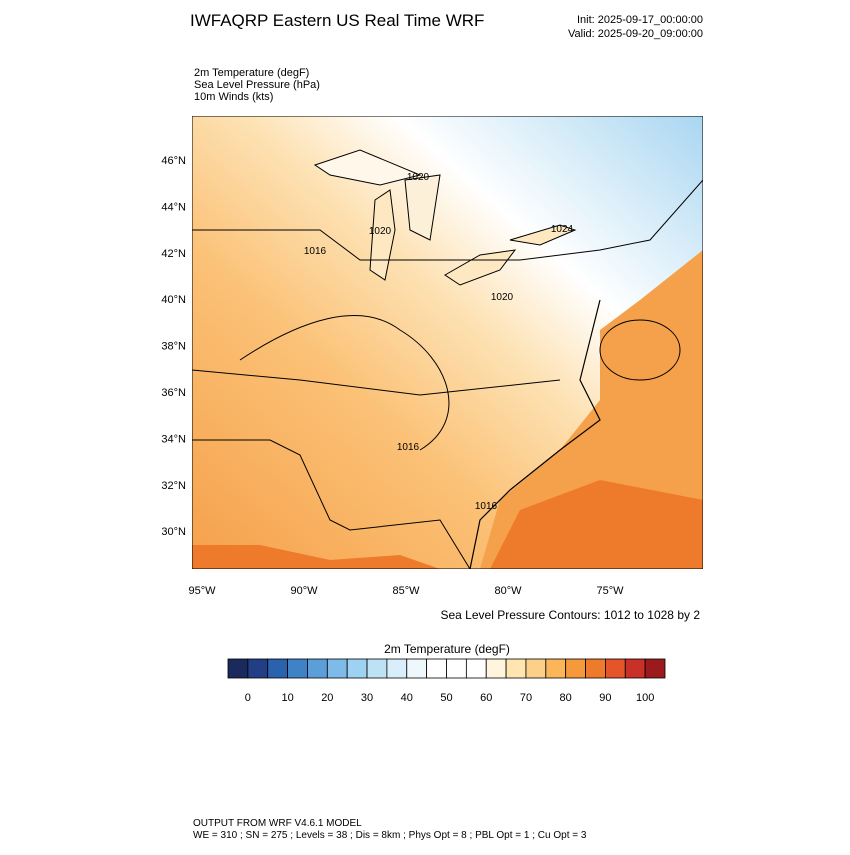  I want to click on colorbar-label: 10, so click(287, 698).